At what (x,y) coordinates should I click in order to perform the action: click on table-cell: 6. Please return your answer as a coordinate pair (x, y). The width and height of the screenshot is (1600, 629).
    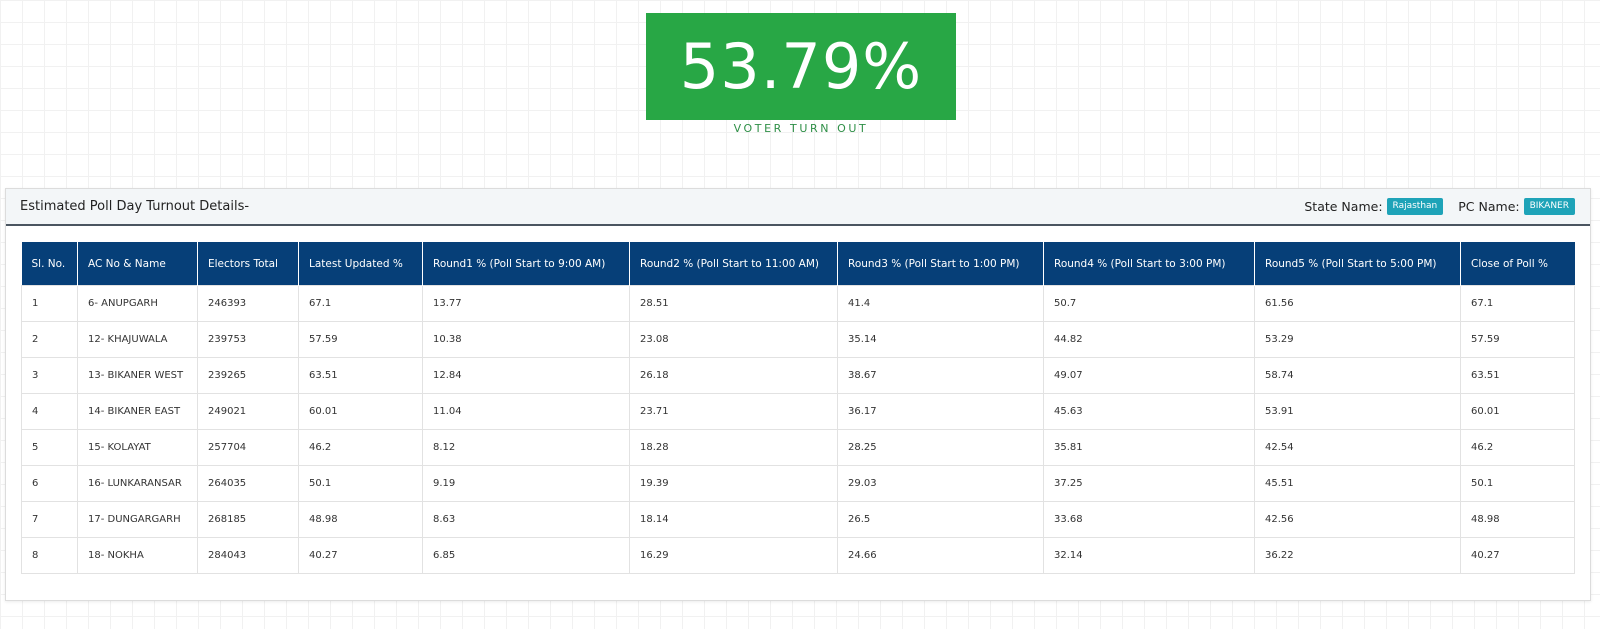
    Looking at the image, I should click on (49, 483).